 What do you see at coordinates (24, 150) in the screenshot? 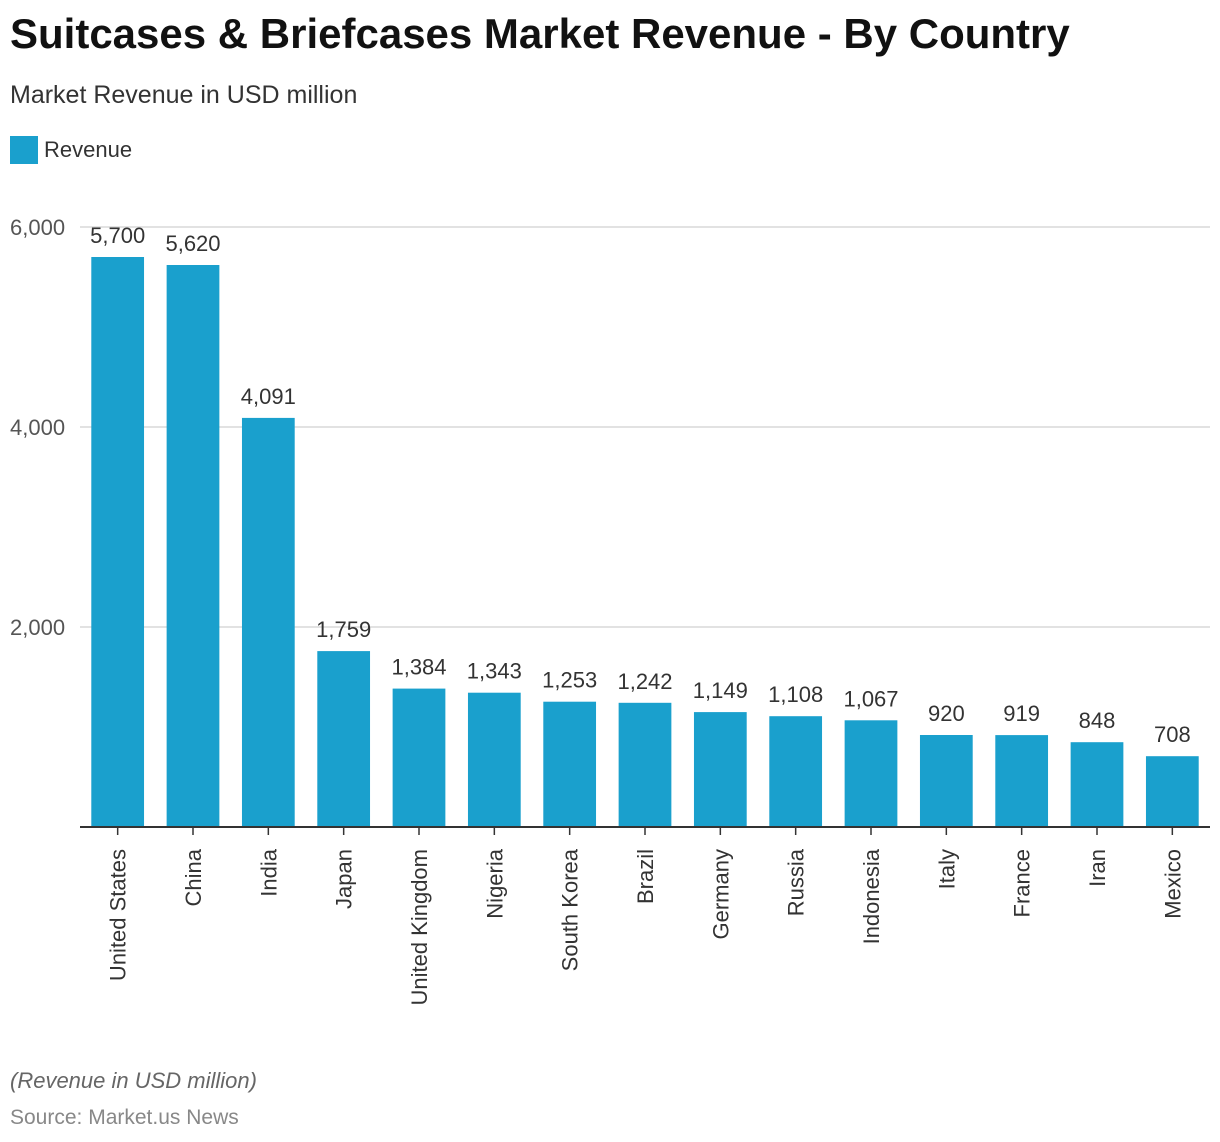
I see `legend-swatch` at bounding box center [24, 150].